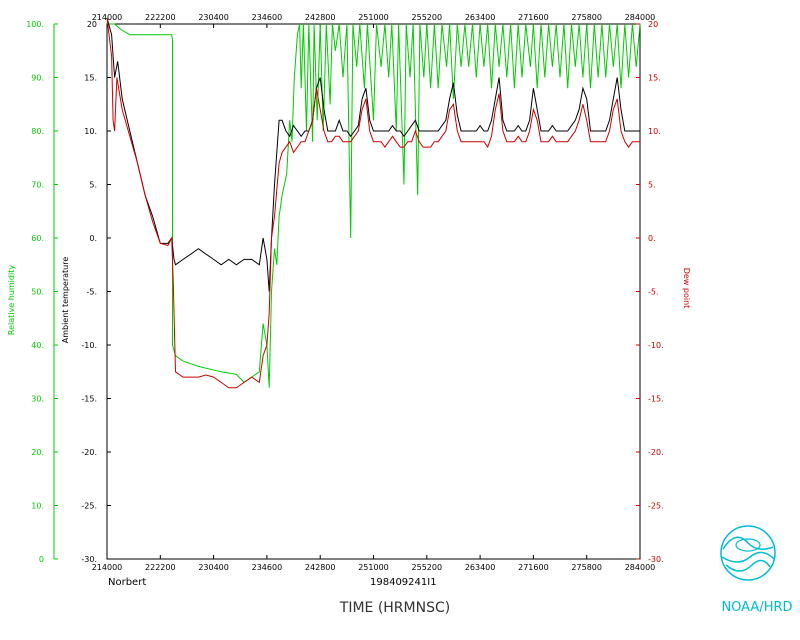 The image size is (800, 640). I want to click on x-tick-label-bottom: 251000, so click(373, 567).